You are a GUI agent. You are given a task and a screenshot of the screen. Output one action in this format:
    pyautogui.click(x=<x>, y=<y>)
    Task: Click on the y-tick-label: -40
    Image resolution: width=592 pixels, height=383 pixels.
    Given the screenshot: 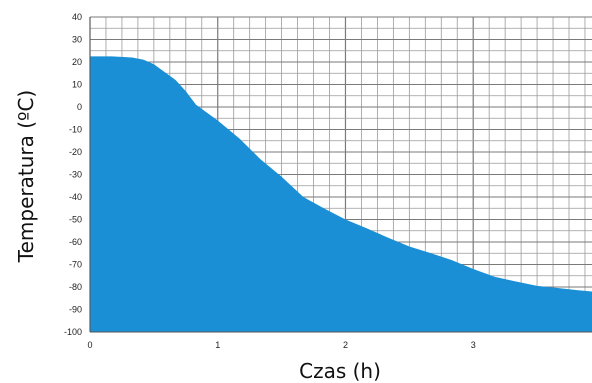 What is the action you would take?
    pyautogui.click(x=75, y=197)
    